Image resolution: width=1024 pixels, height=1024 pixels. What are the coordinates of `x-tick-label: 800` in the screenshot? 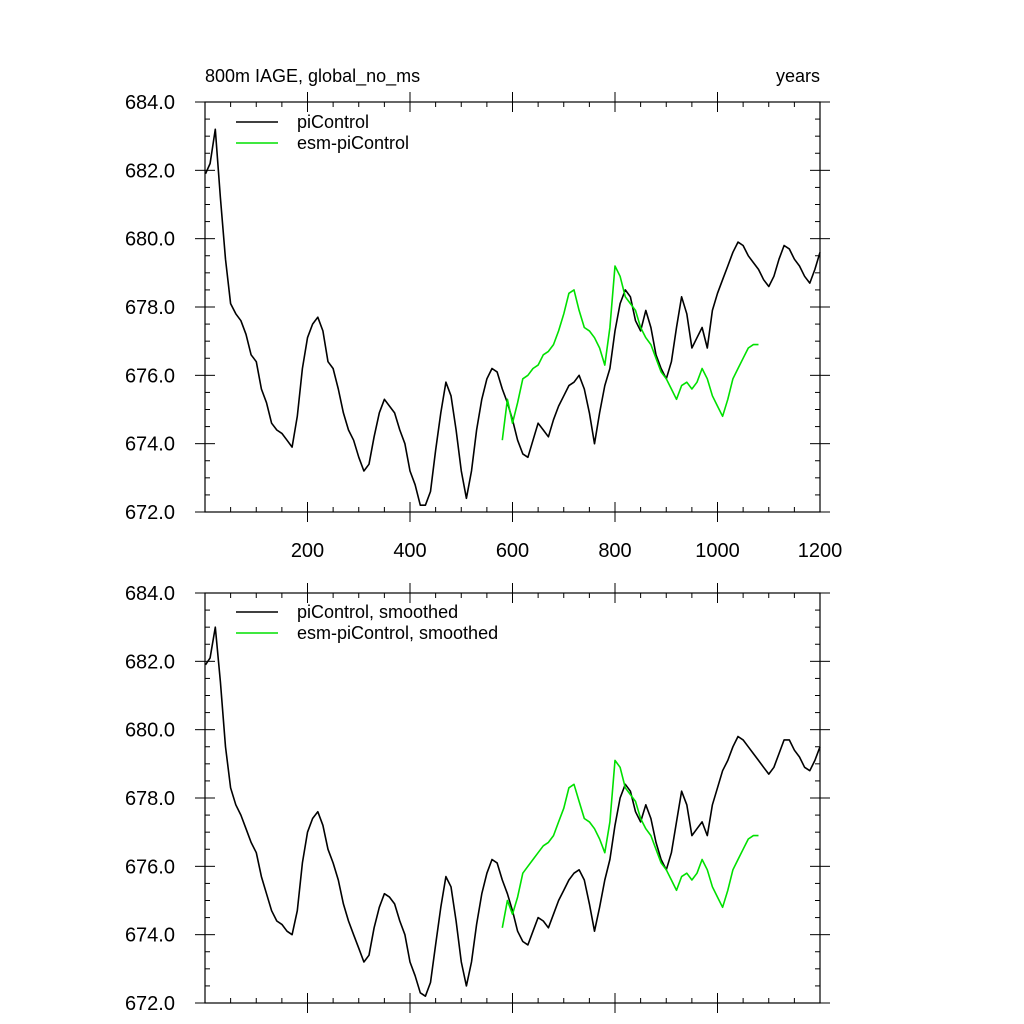 It's located at (614, 551).